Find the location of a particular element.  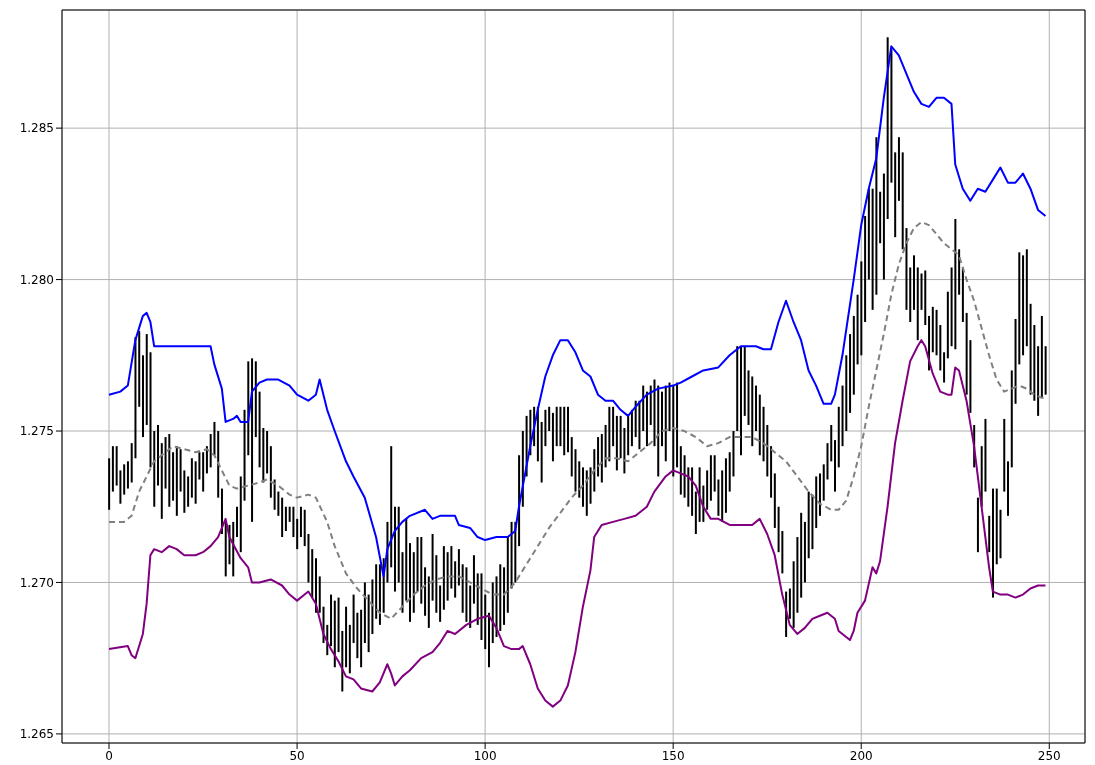

x-tick-label: 100 is located at coordinates (485, 755).